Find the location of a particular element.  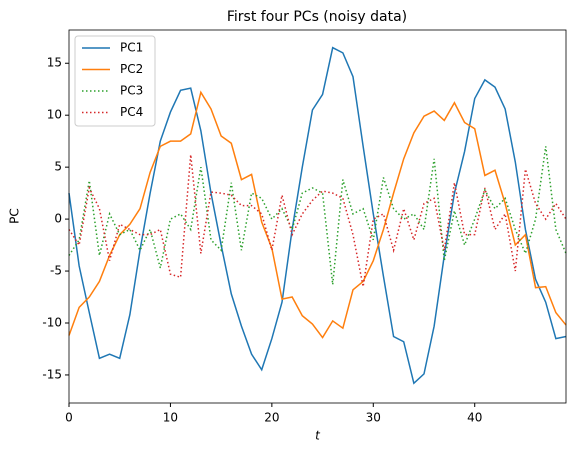

legend-label: PC1 is located at coordinates (131, 48).